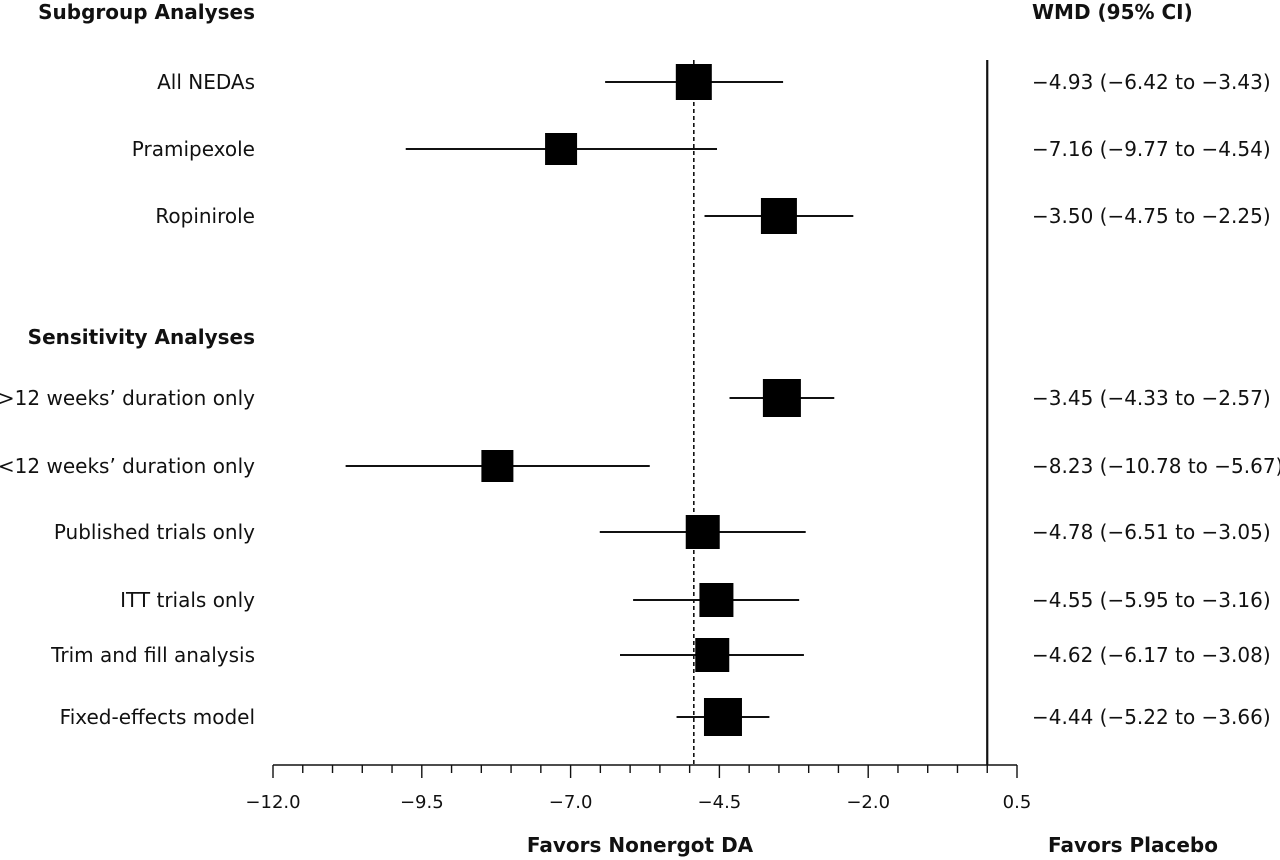  Describe the element at coordinates (720, 802) in the screenshot. I see `x-tick-label: −4.5` at that location.